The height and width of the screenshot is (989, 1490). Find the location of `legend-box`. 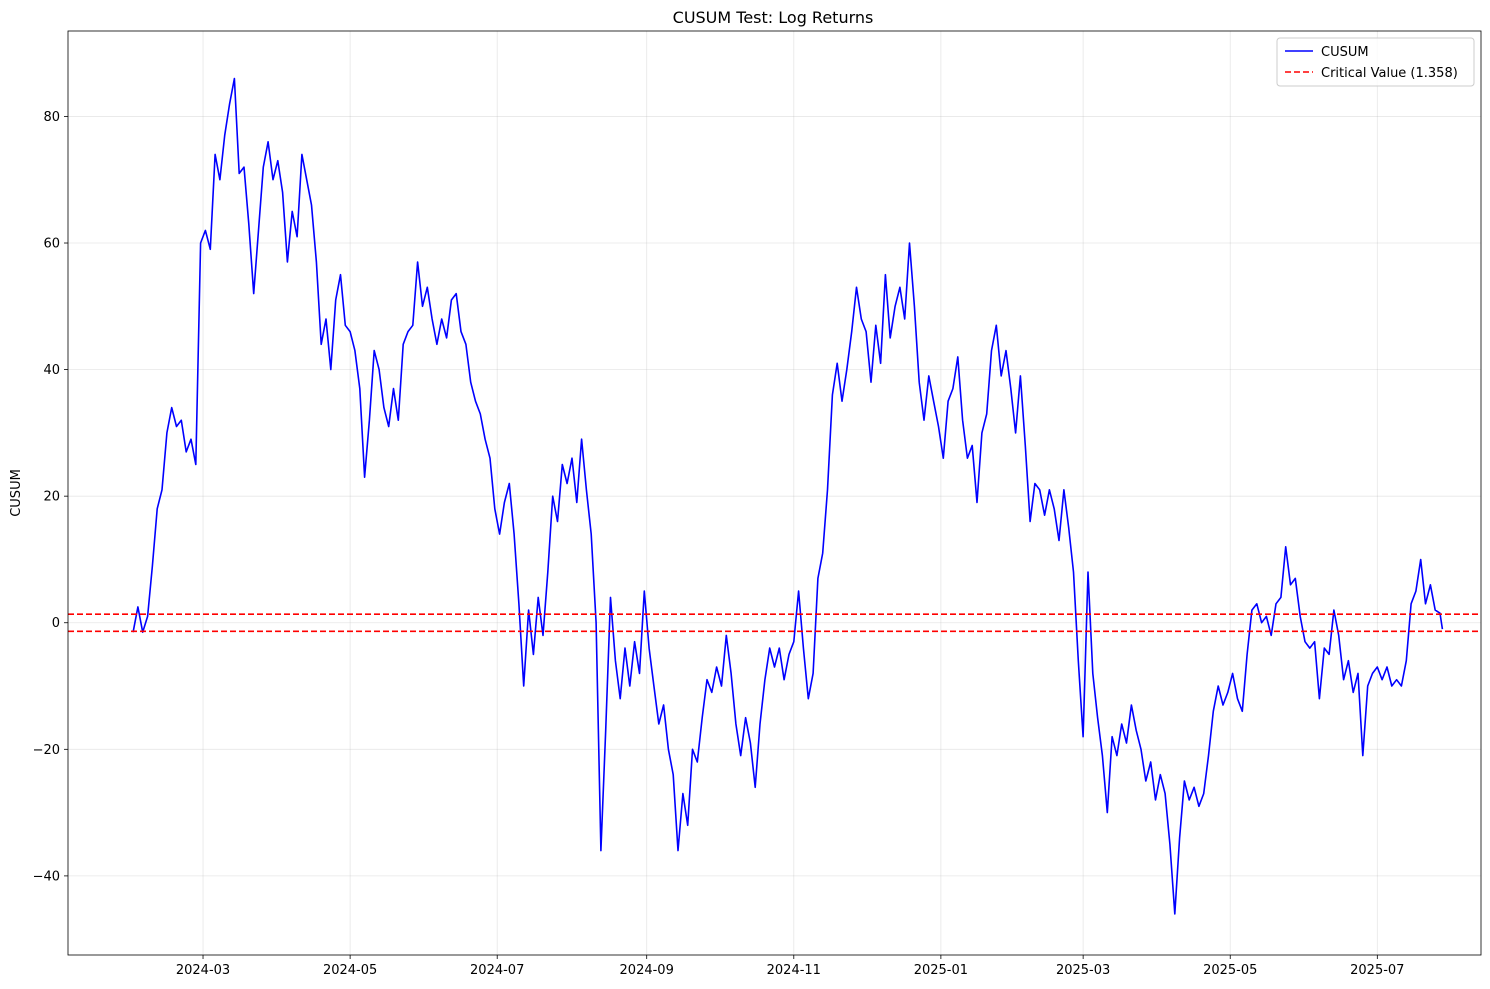

legend-box is located at coordinates (1375, 62).